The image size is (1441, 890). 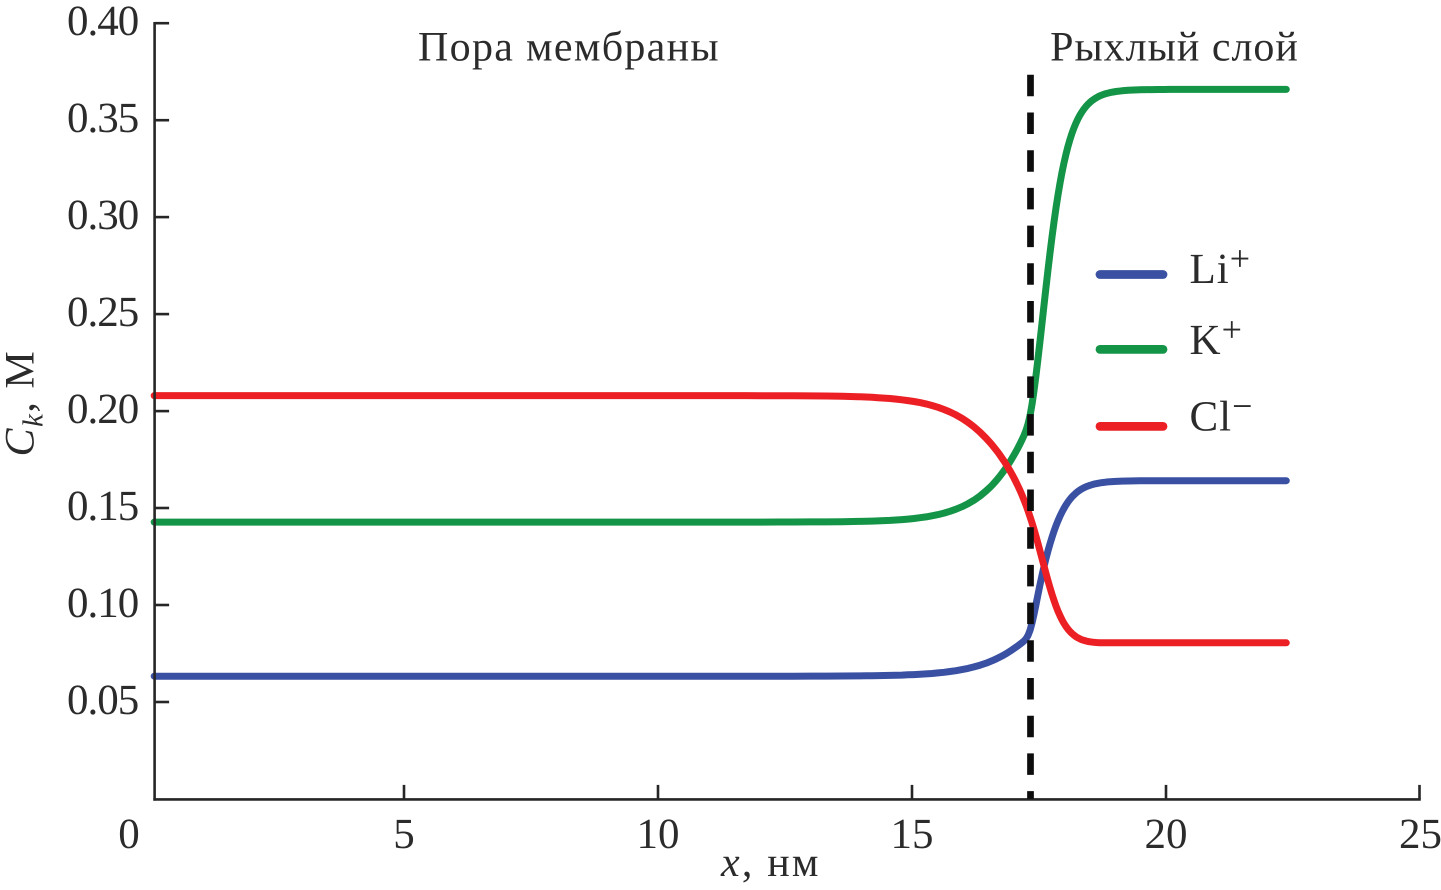 I want to click on svg-text: Рыхлый слой, so click(x=1174, y=47).